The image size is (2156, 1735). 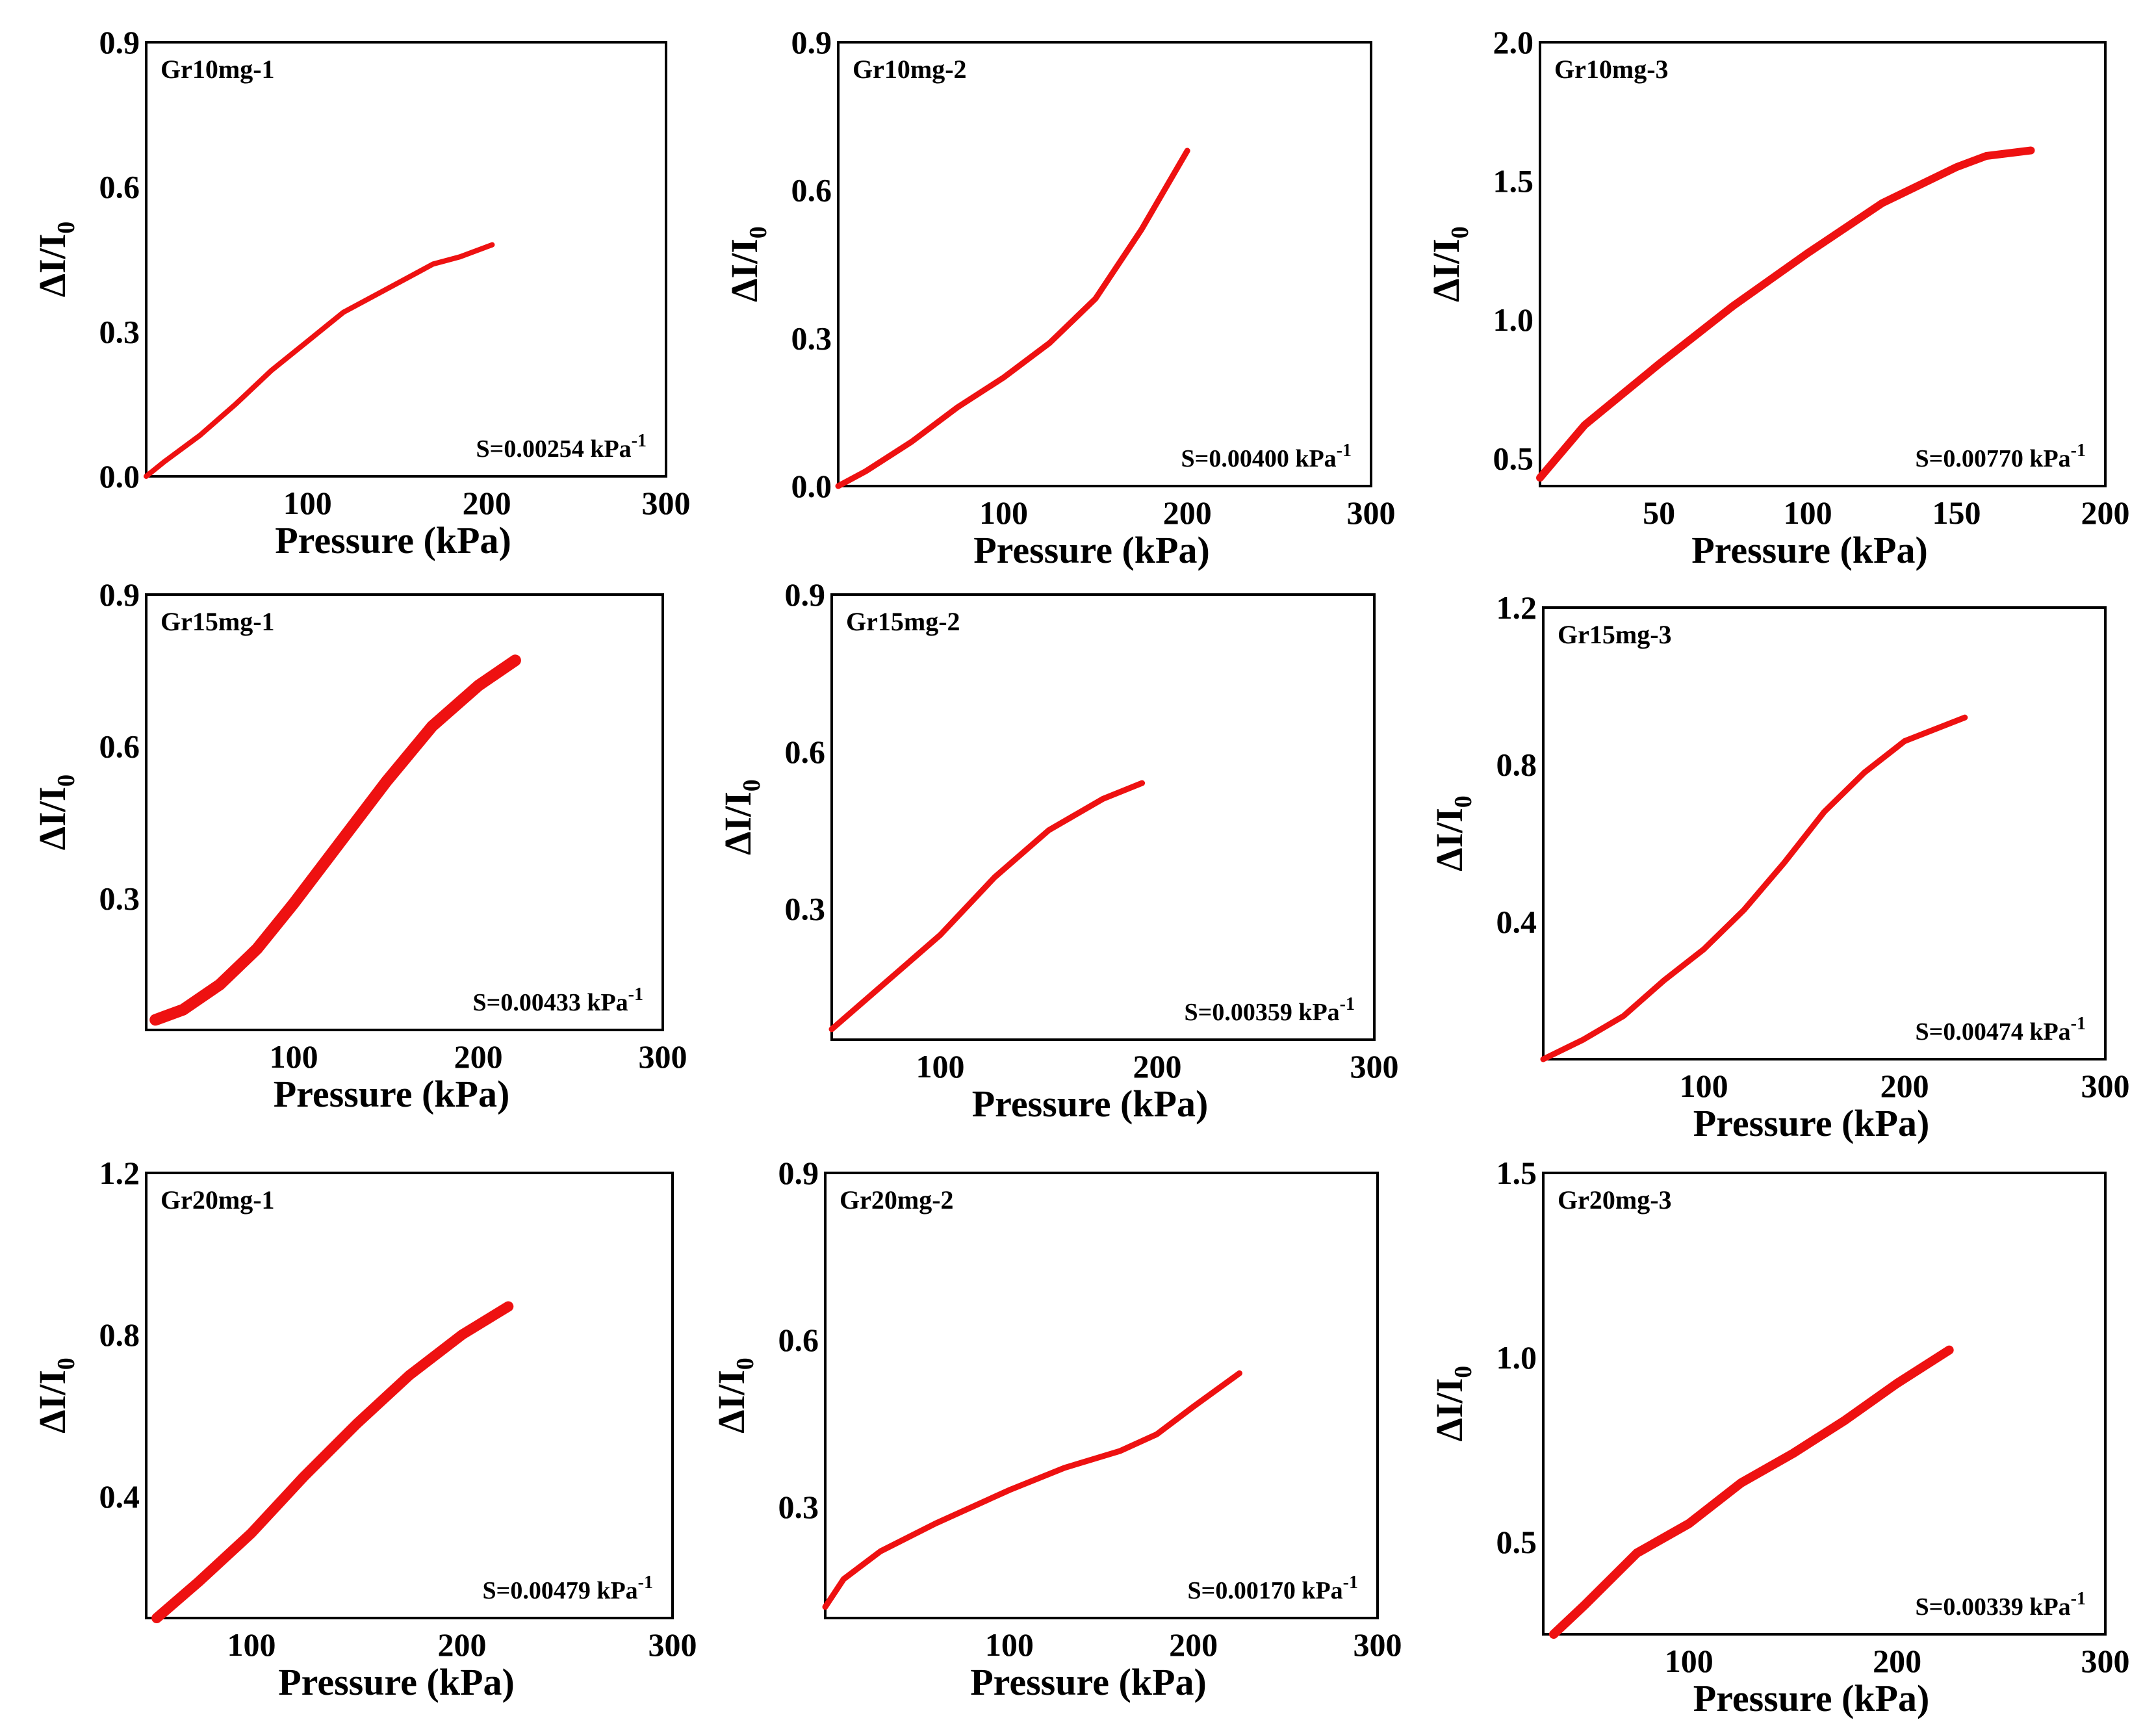 What do you see at coordinates (217, 69) in the screenshot?
I see `panel-label: Gr10mg-1` at bounding box center [217, 69].